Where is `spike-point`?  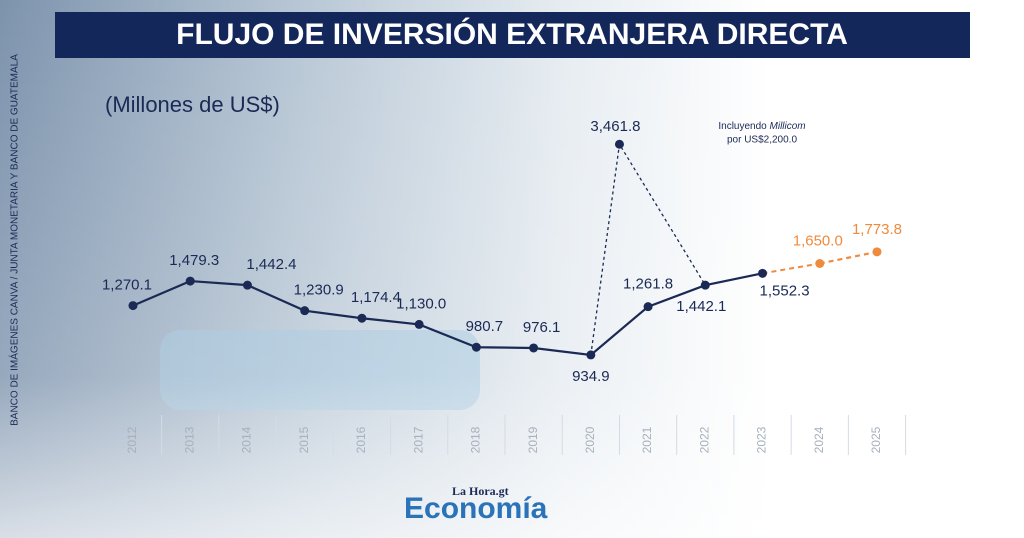 spike-point is located at coordinates (619, 144).